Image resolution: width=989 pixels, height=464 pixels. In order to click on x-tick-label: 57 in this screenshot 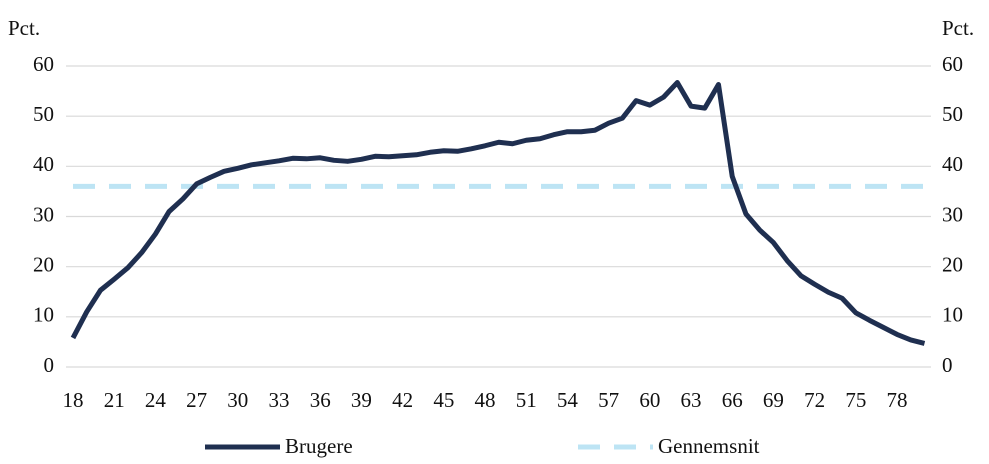, I will do `click(608, 400)`.